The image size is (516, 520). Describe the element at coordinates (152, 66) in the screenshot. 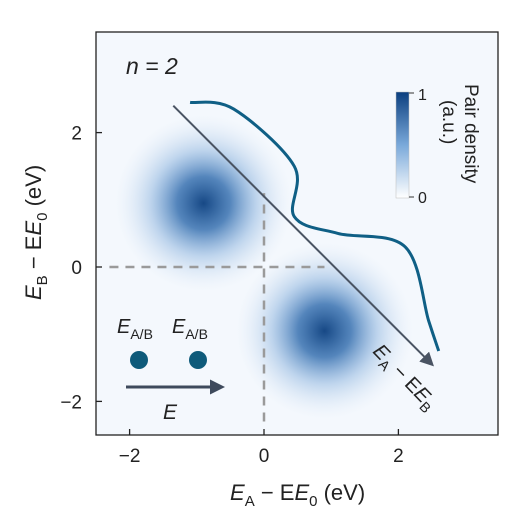

I see `n-annotation: n = 2` at that location.